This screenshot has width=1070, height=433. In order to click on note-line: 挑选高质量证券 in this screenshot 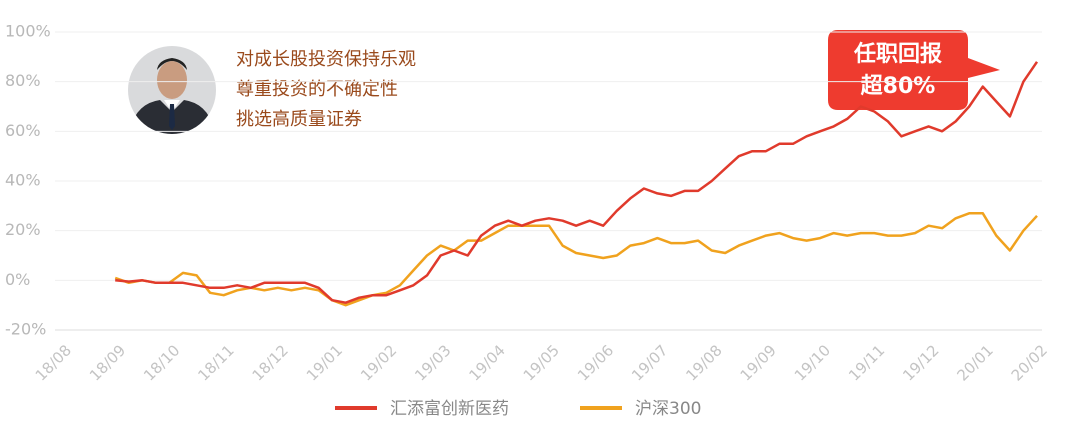, I will do `click(299, 119)`.